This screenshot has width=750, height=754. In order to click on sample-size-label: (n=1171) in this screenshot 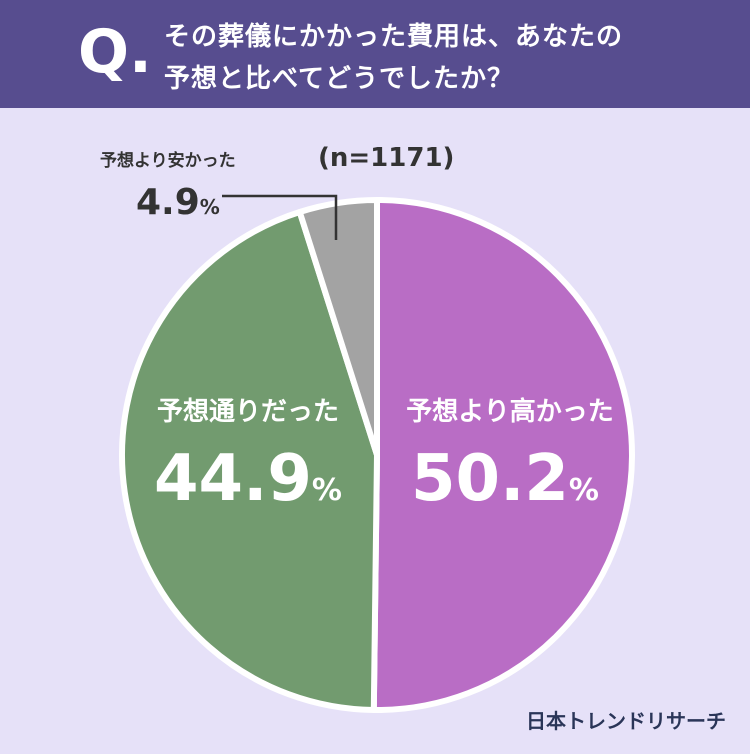, I will do `click(386, 158)`.